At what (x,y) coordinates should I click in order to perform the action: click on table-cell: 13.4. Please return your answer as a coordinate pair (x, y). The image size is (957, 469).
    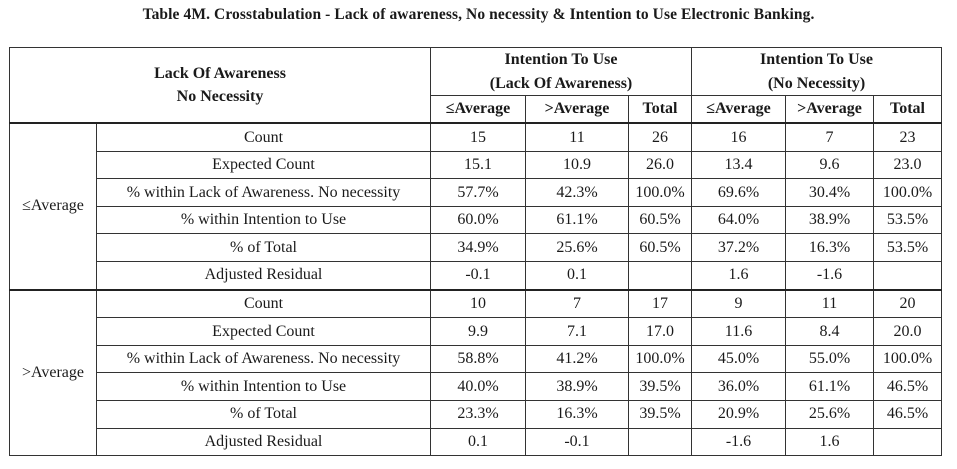
    Looking at the image, I should click on (738, 165).